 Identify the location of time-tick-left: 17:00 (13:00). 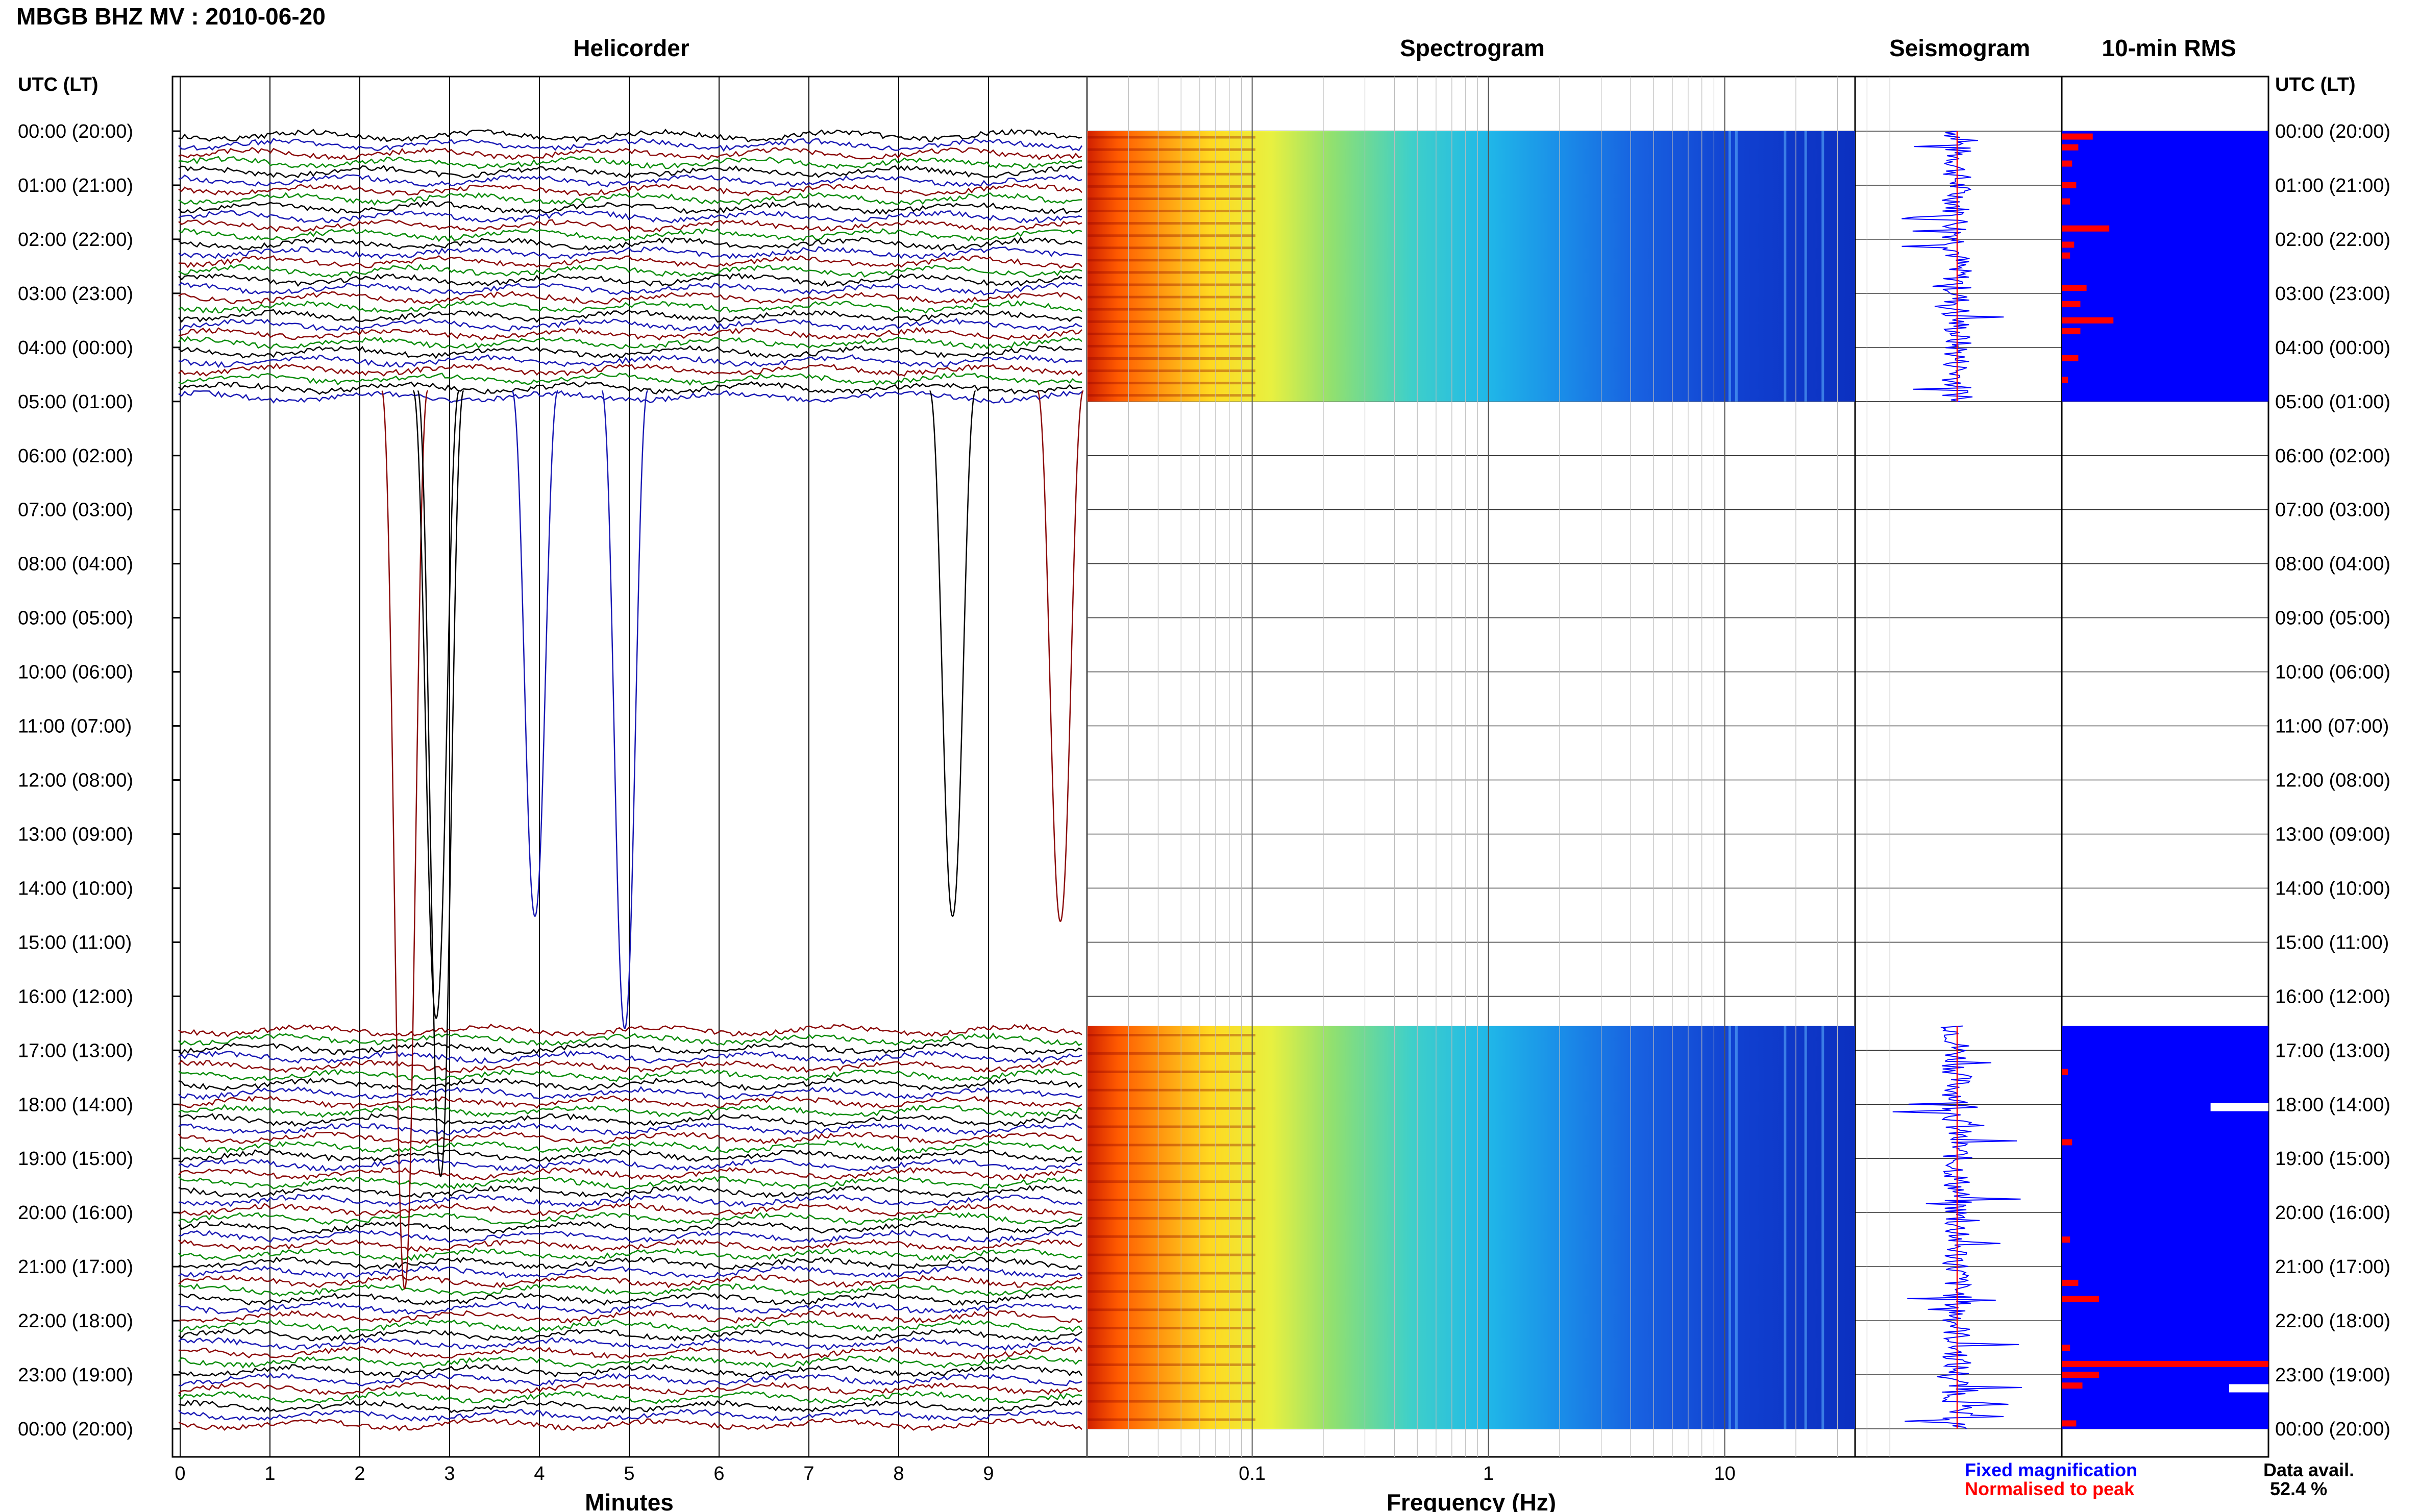
(75, 1050).